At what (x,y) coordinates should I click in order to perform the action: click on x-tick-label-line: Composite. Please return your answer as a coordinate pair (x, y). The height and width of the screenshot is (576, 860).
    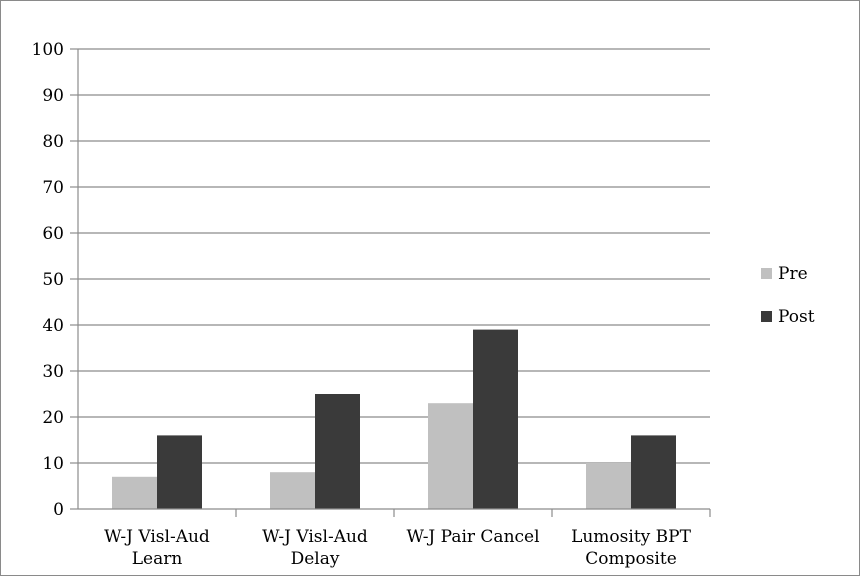
    Looking at the image, I should click on (631, 559).